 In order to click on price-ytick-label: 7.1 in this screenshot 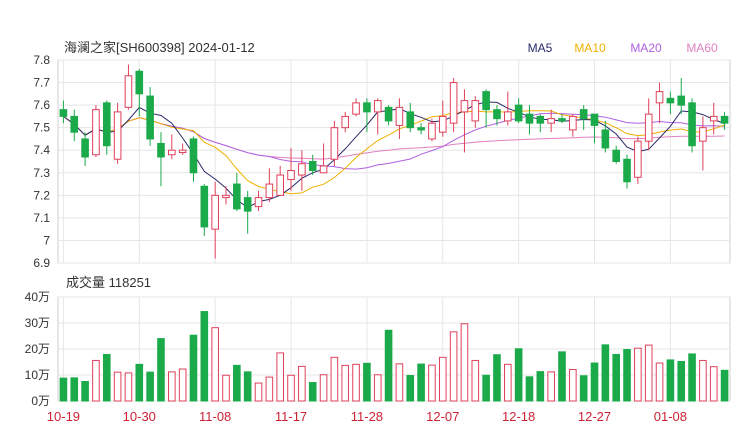, I will do `click(41, 218)`.